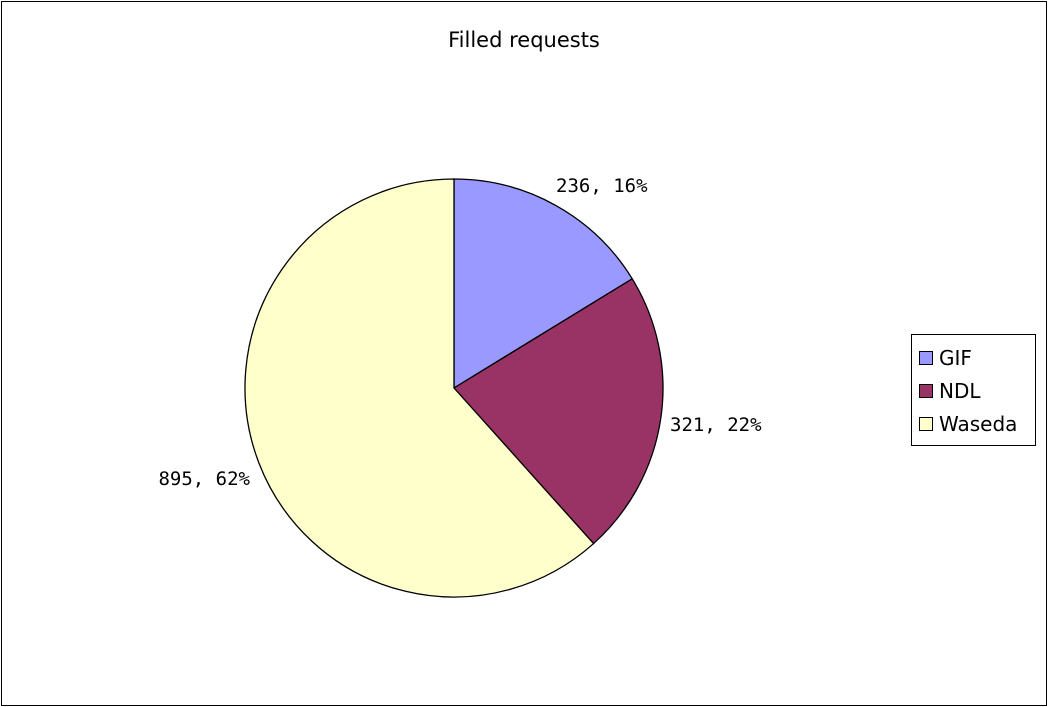 Image resolution: width=1048 pixels, height=707 pixels. I want to click on legend-item-waseda: Waseda, so click(973, 423).